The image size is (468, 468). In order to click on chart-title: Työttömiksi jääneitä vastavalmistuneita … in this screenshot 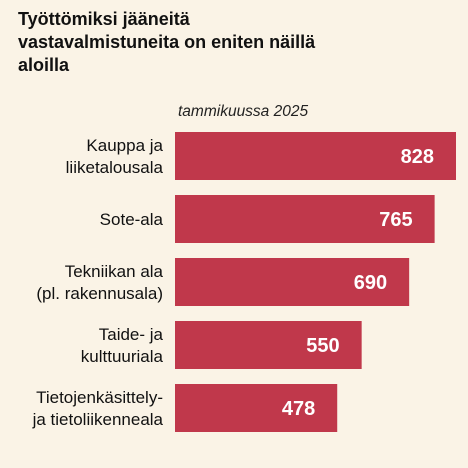, I will do `click(167, 42)`.